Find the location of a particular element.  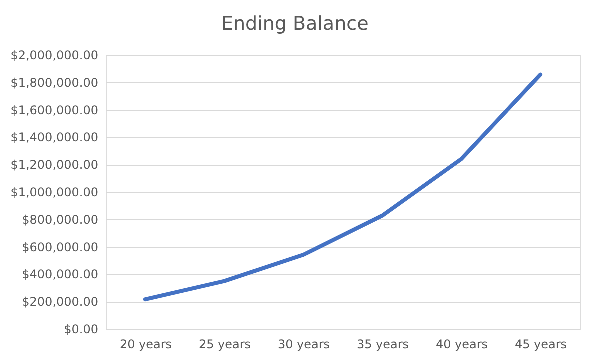

y-tick-label: $1,600,000.00 is located at coordinates (54, 110).